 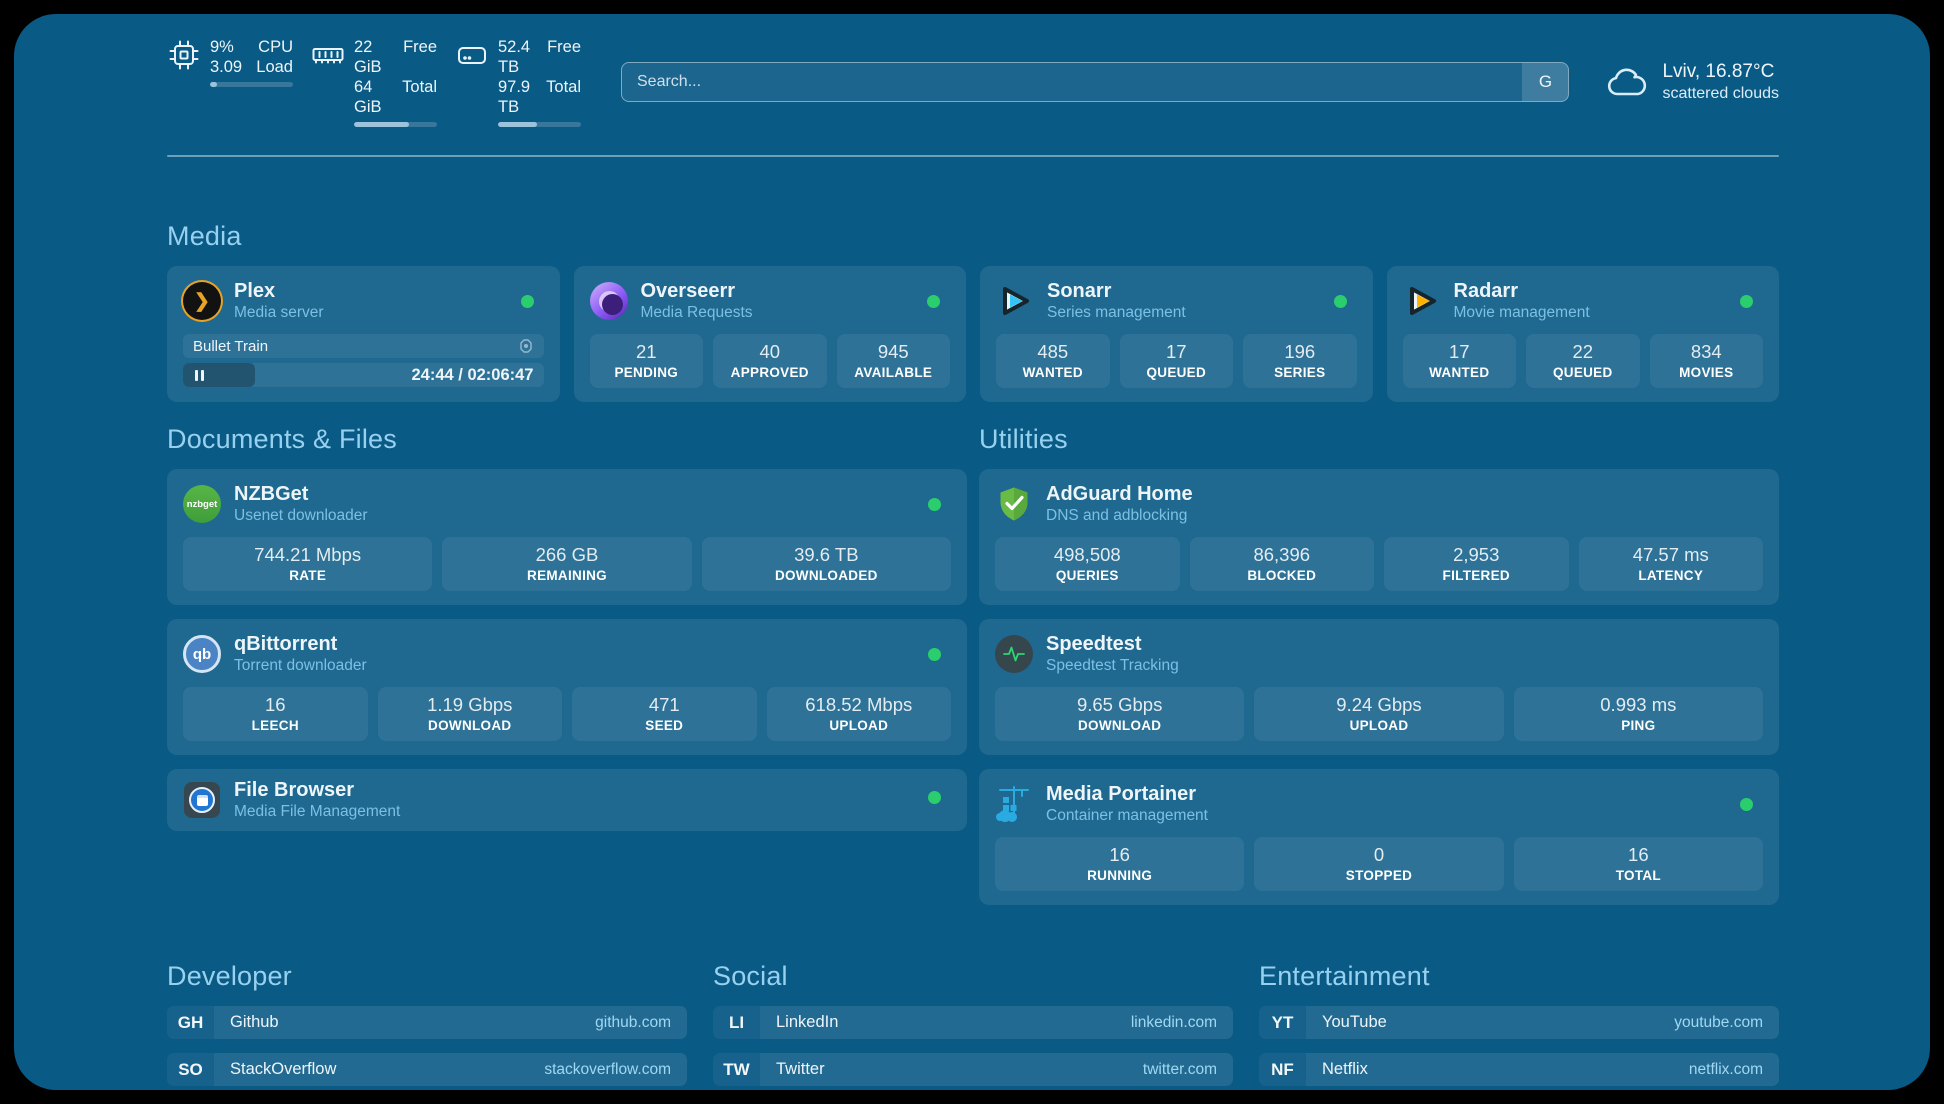 I want to click on disk-progress-bar, so click(x=539, y=124).